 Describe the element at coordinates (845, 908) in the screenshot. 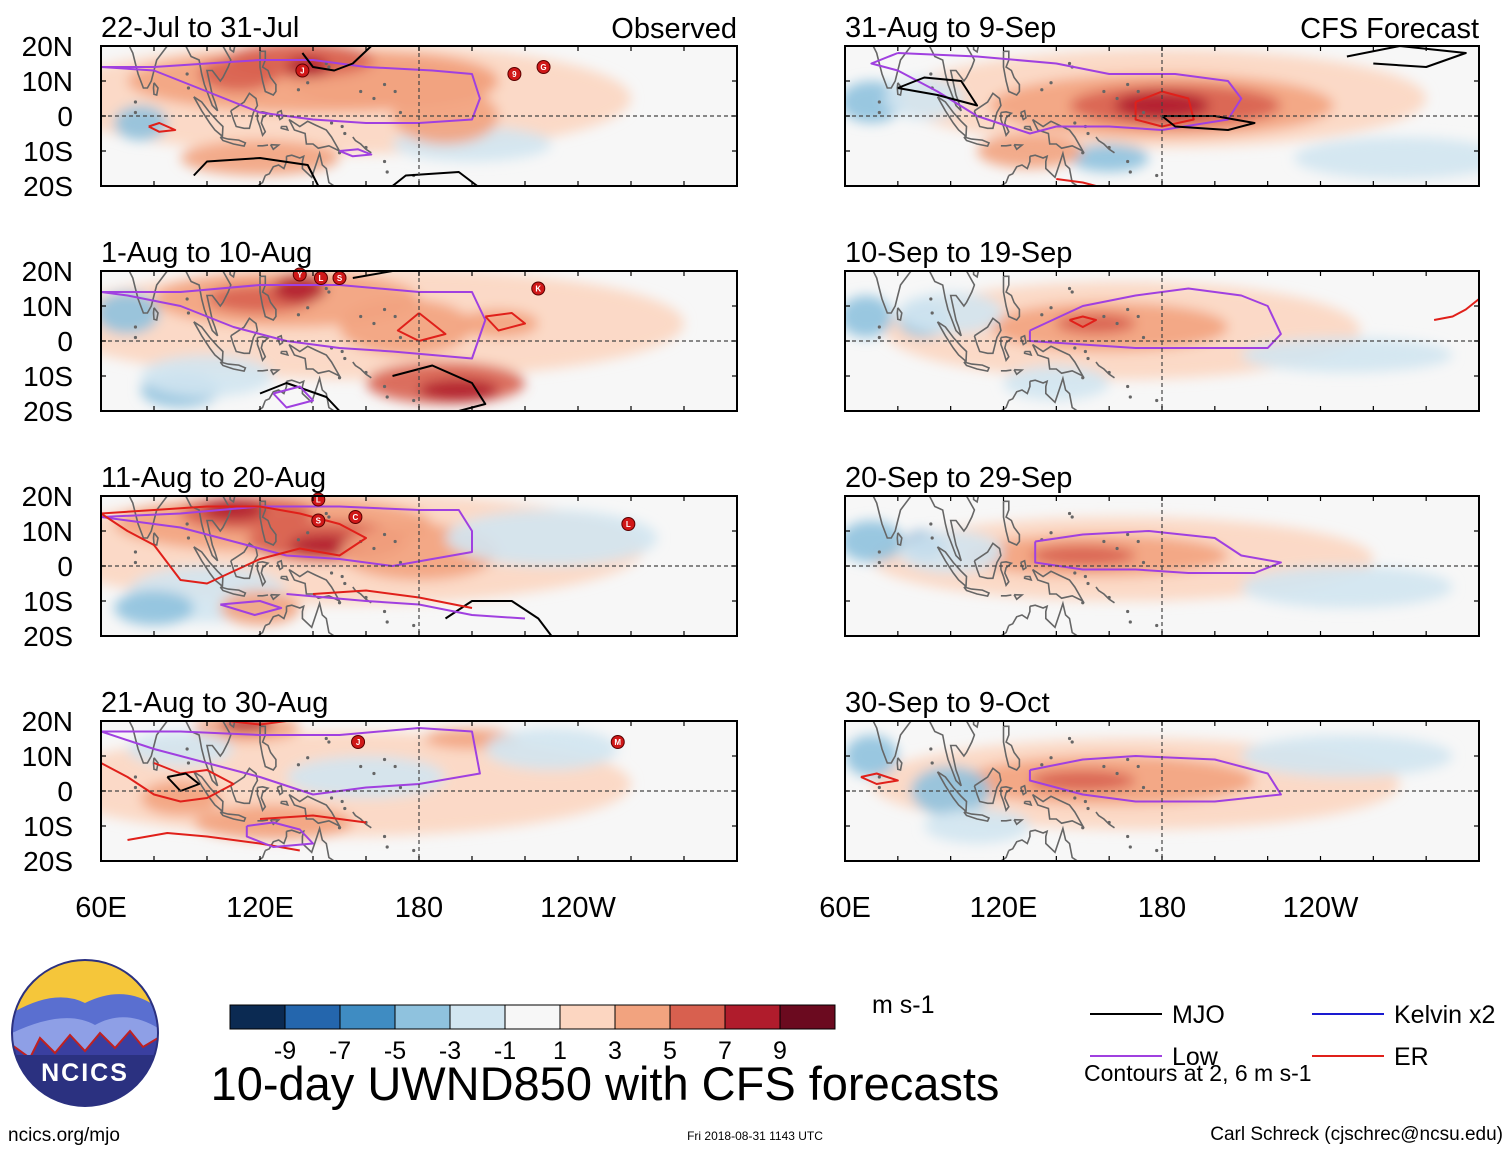

I see `lon-label: 60E` at that location.